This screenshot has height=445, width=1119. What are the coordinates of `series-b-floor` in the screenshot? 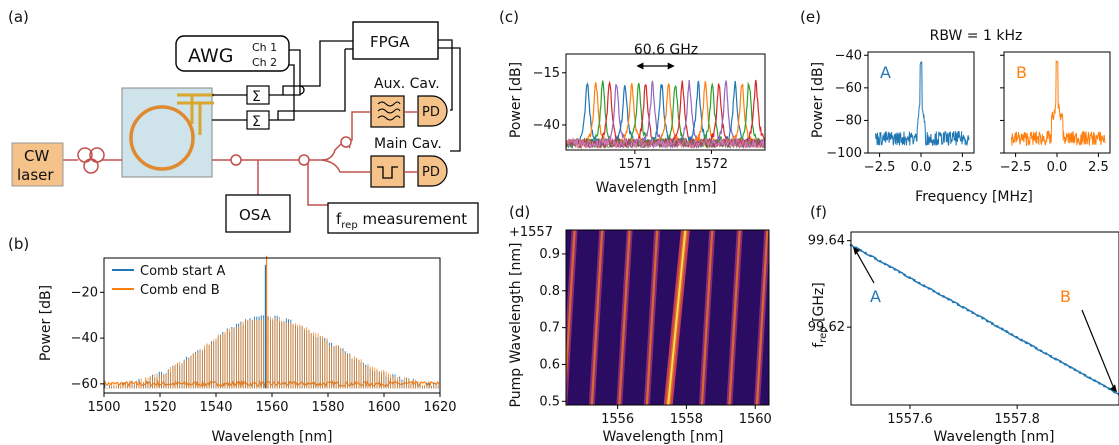 It's located at (271, 384).